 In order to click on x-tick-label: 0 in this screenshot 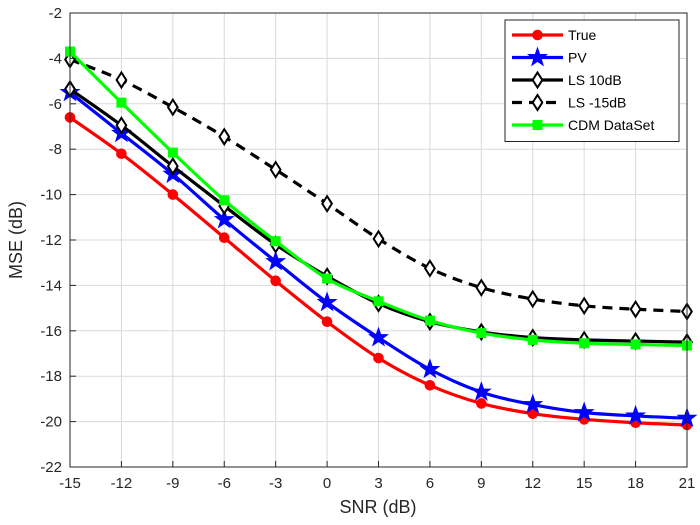, I will do `click(327, 483)`.